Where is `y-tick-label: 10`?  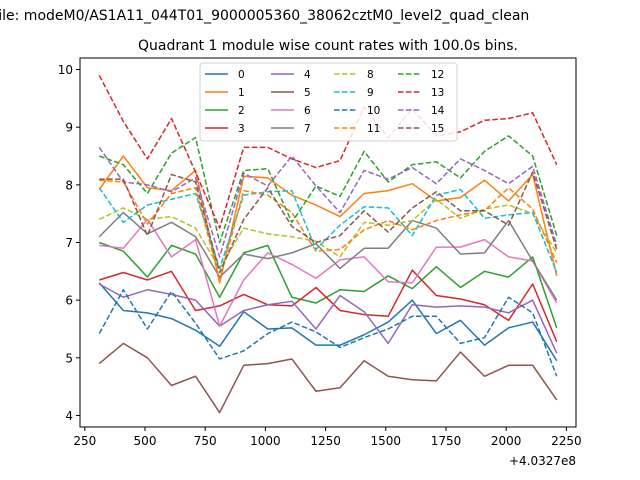
y-tick-label: 10 is located at coordinates (65, 70).